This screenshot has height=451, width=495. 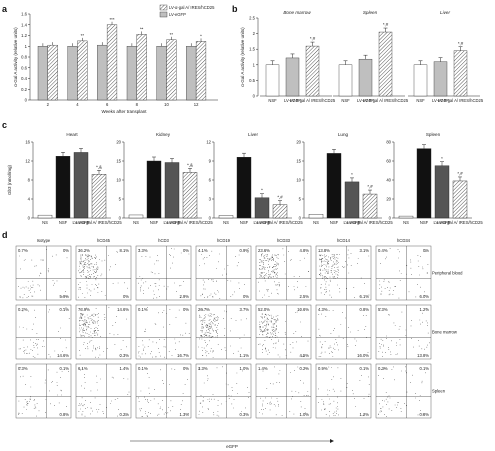 What do you see at coordinates (364, 296) in the screenshot?
I see `quadrant-bottom-right-value: 6.1%` at bounding box center [364, 296].